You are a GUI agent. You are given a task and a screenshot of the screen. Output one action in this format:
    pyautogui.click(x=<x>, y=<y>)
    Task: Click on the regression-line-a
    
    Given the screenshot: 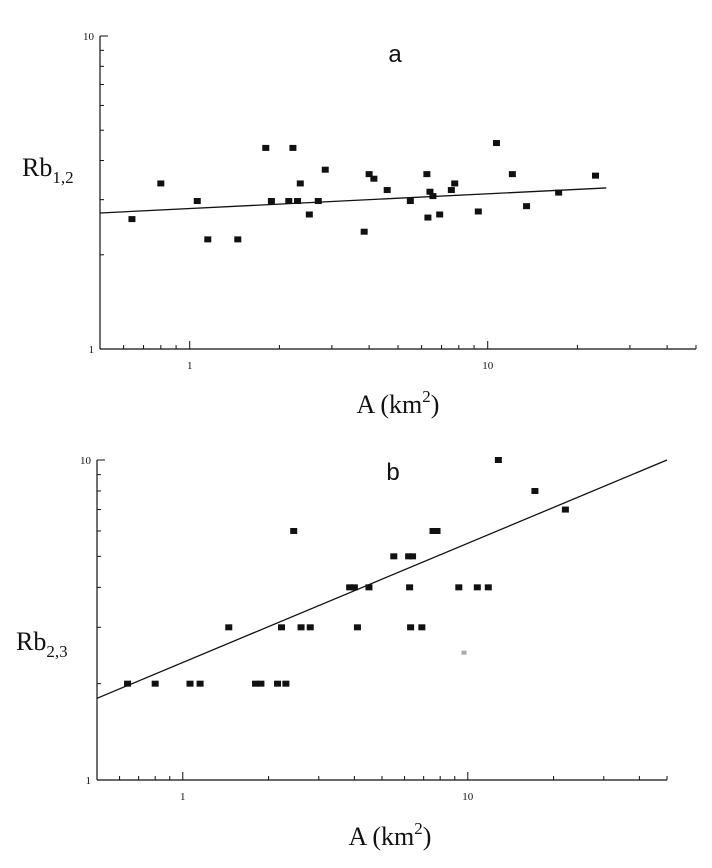 What is the action you would take?
    pyautogui.click(x=353, y=200)
    